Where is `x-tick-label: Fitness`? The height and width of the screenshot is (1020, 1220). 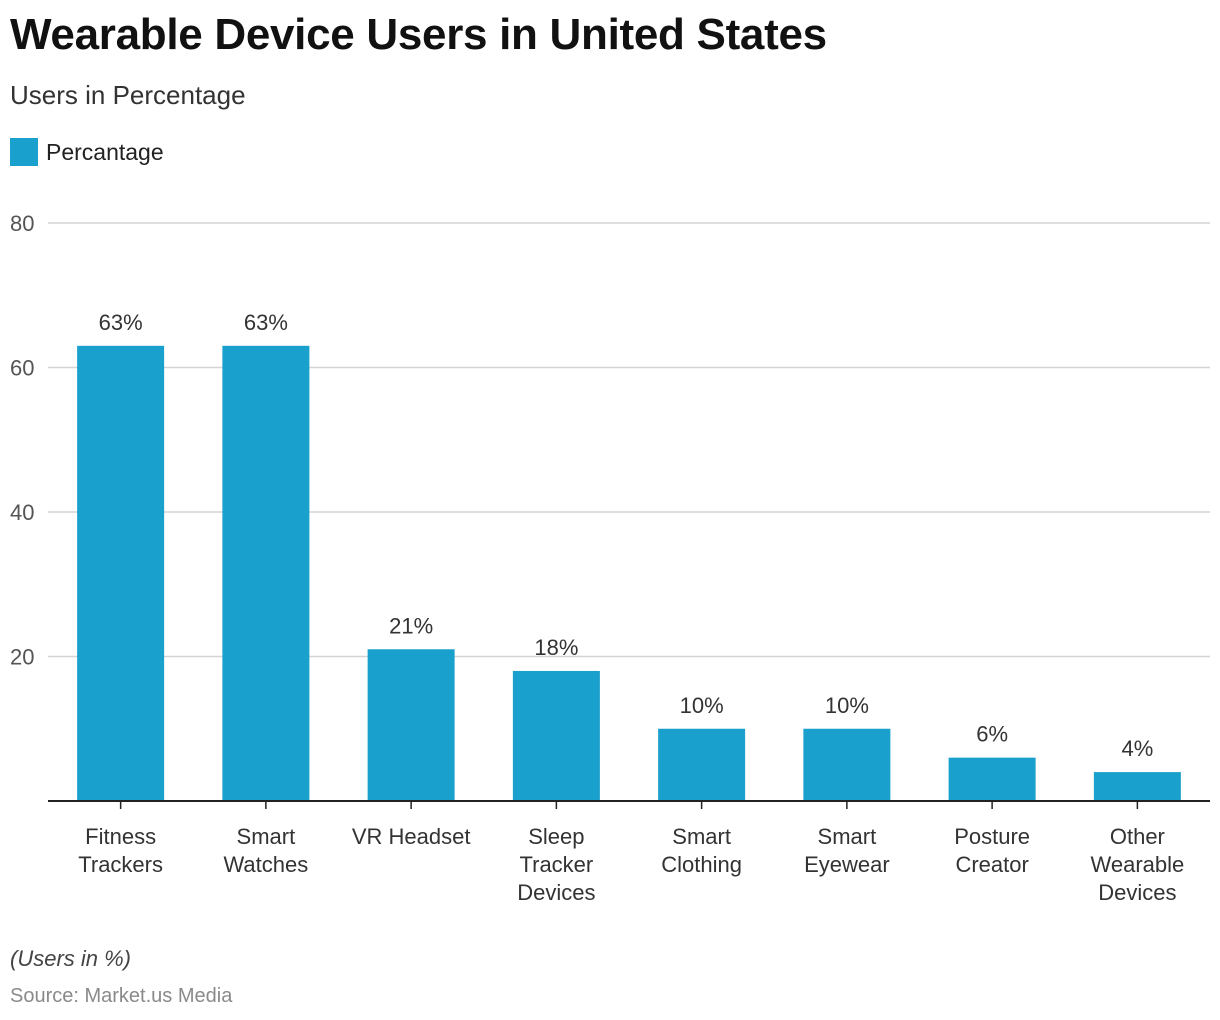
x-tick-label: Fitness is located at coordinates (120, 836).